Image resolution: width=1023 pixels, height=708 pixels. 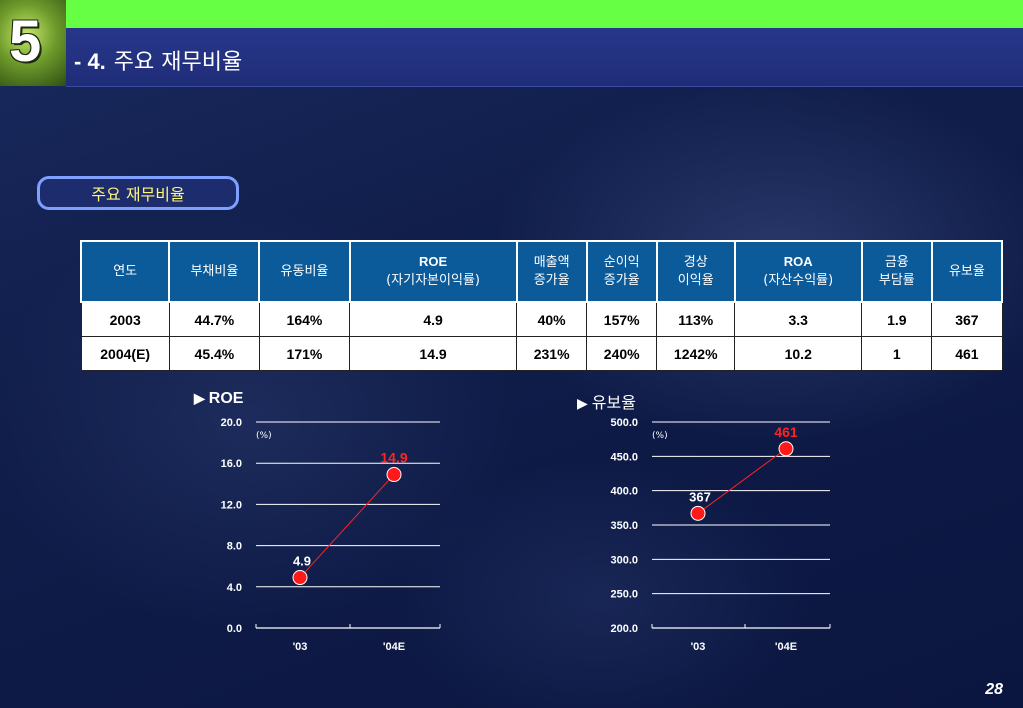 I want to click on table-cell: 231%, so click(x=552, y=353).